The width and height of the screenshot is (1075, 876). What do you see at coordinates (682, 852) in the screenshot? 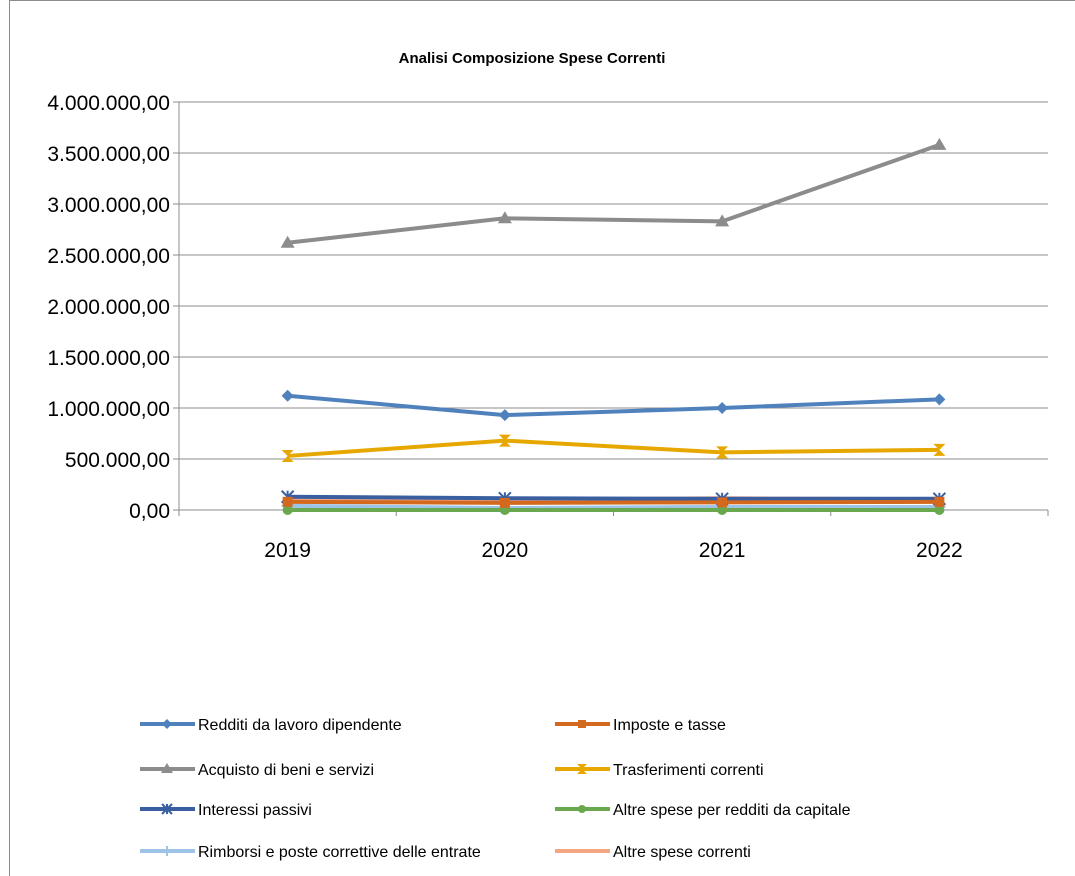
I see `legend-label: Altre spese correnti` at bounding box center [682, 852].